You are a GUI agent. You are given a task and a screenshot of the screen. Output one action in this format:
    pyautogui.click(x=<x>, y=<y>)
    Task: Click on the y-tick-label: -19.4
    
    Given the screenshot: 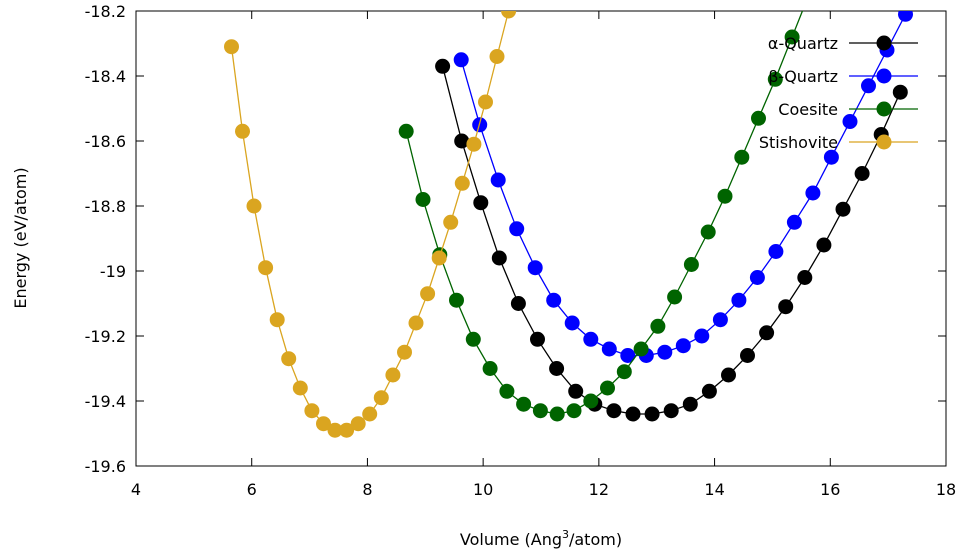 What is the action you would take?
    pyautogui.click(x=105, y=401)
    